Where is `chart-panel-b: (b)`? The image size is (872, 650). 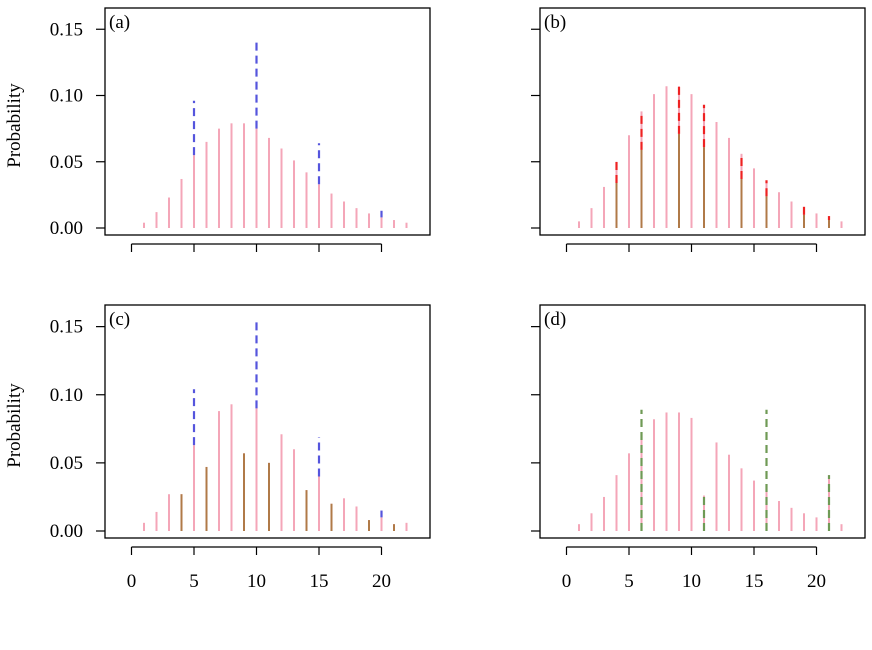
chart-panel-b: (b) is located at coordinates (698, 129).